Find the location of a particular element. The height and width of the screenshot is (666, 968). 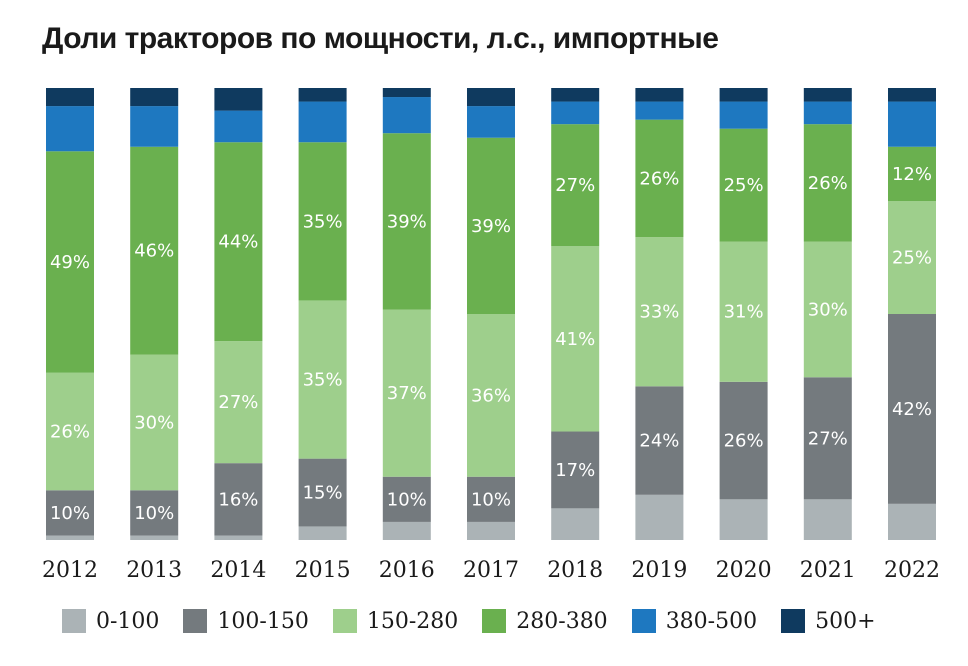

data-label-2014-280-380: 44% is located at coordinates (238, 242).